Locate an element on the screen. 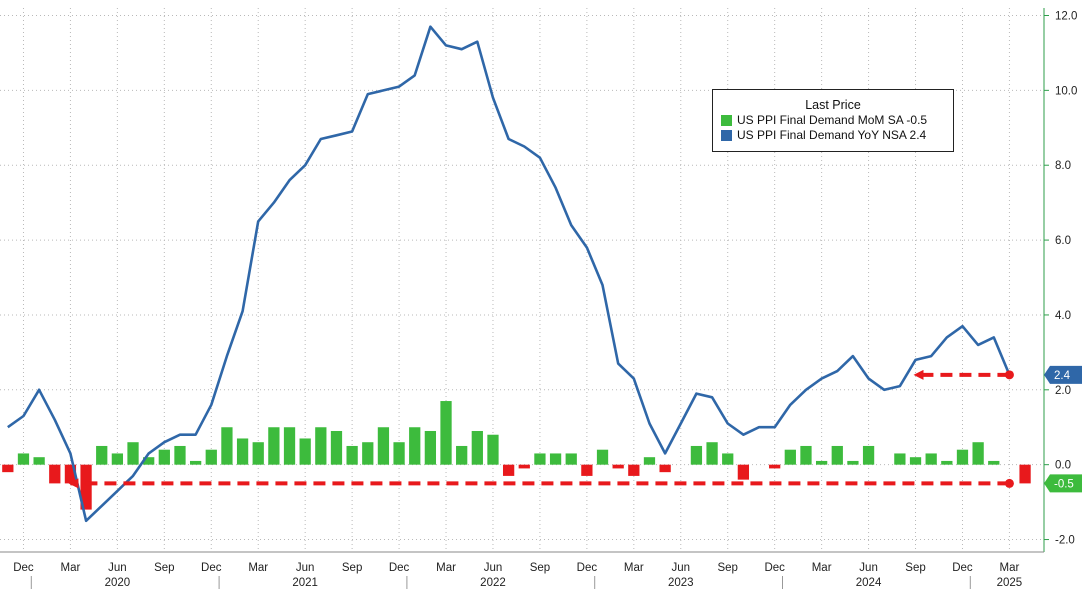 This screenshot has width=1082, height=594. y-tick-label: -2.0 is located at coordinates (1065, 541).